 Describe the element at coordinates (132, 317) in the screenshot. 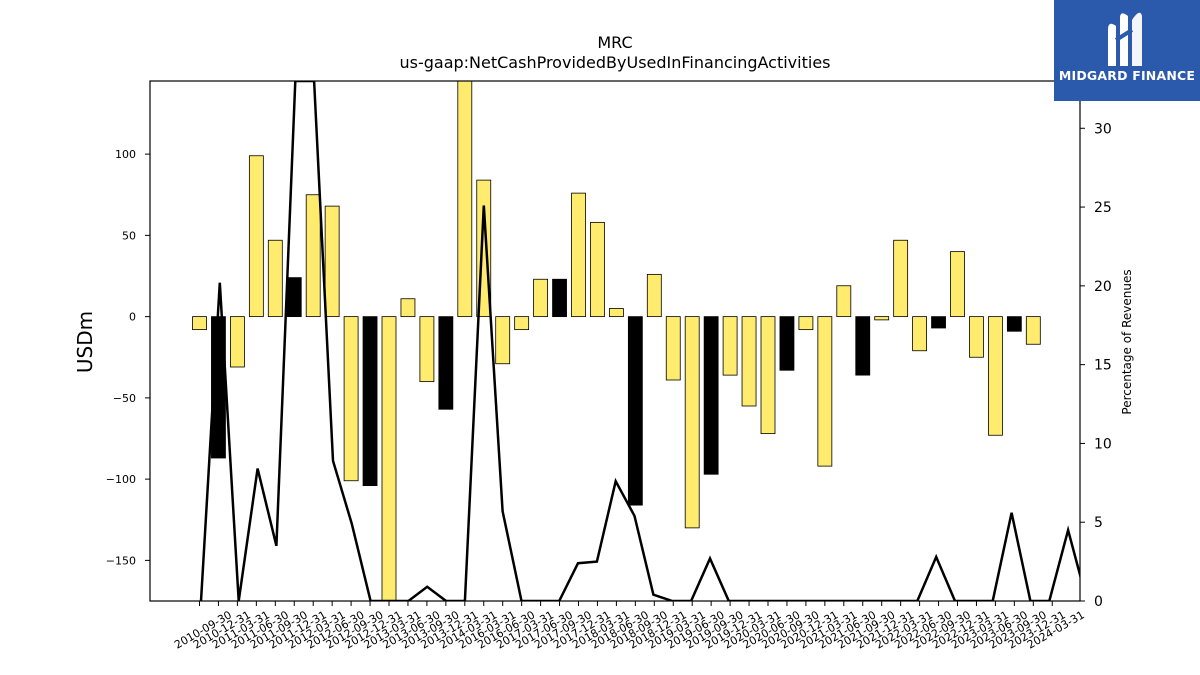

I see `y-tick-label: 0` at that location.